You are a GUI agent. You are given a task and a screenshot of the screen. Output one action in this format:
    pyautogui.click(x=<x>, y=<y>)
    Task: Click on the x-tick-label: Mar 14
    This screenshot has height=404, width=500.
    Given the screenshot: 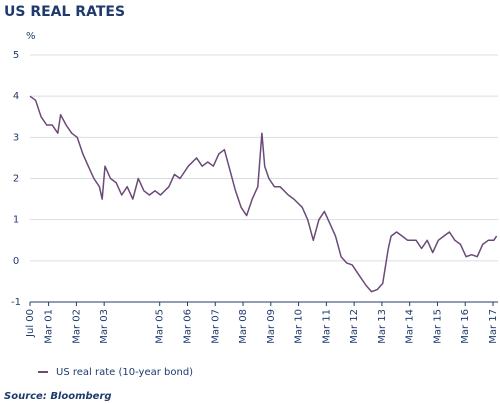 What is the action you would take?
    pyautogui.click(x=410, y=326)
    